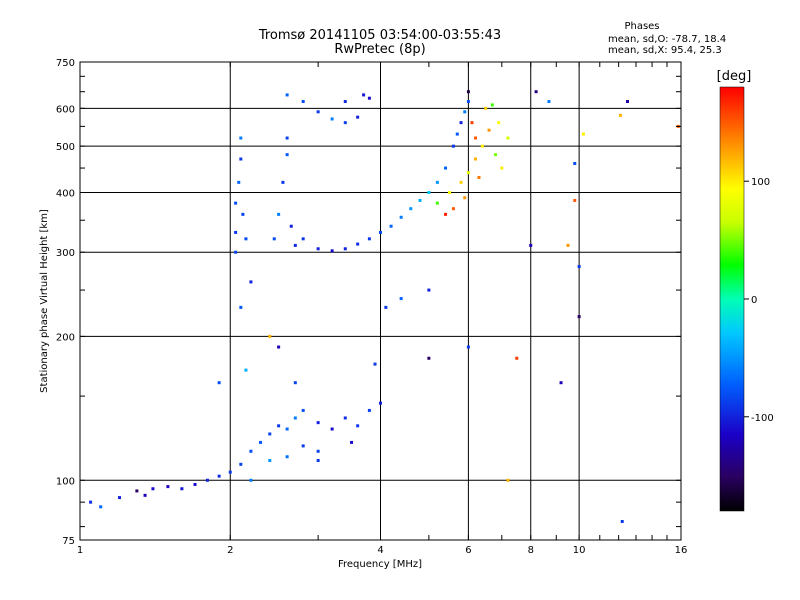 The width and height of the screenshot is (800, 600). Describe the element at coordinates (759, 300) in the screenshot. I see `colorbar-ticks: 100 0 -100` at that location.